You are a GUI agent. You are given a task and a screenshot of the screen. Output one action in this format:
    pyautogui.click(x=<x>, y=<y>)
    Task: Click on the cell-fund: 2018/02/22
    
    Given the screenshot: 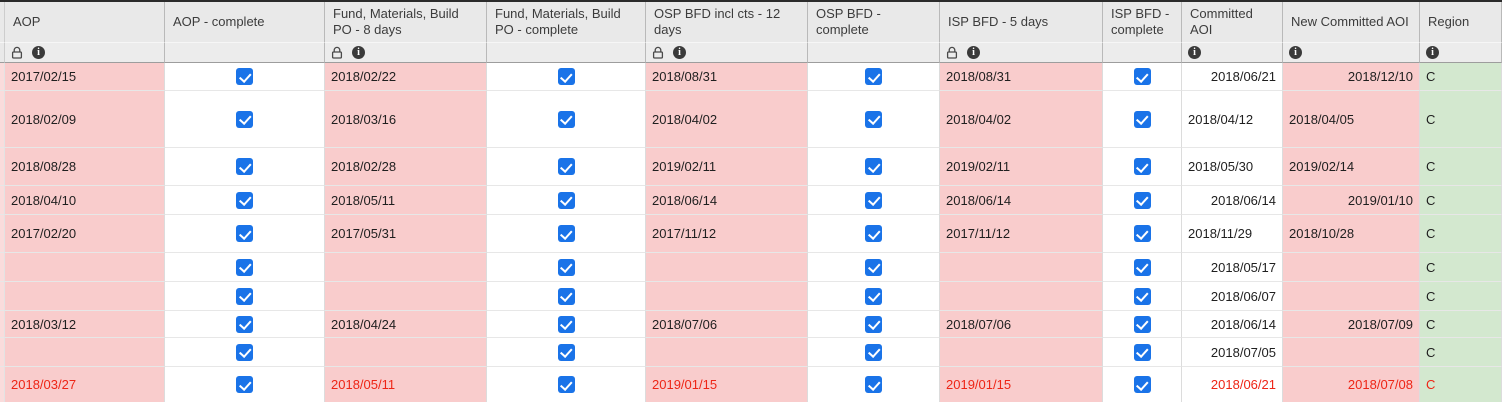 What is the action you would take?
    pyautogui.click(x=406, y=77)
    